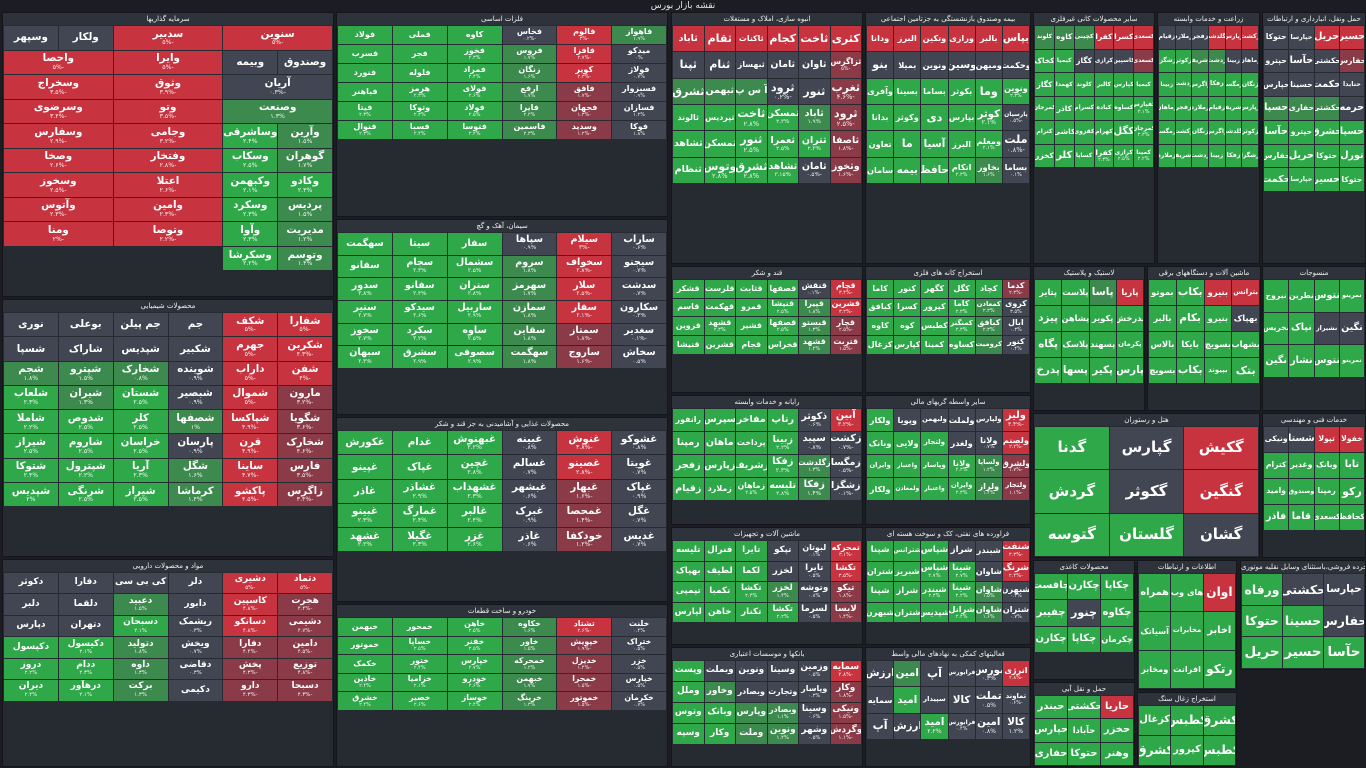  What do you see at coordinates (419, 266) in the screenshot?
I see `stock-tile: سجام ۲.۳%` at bounding box center [419, 266].